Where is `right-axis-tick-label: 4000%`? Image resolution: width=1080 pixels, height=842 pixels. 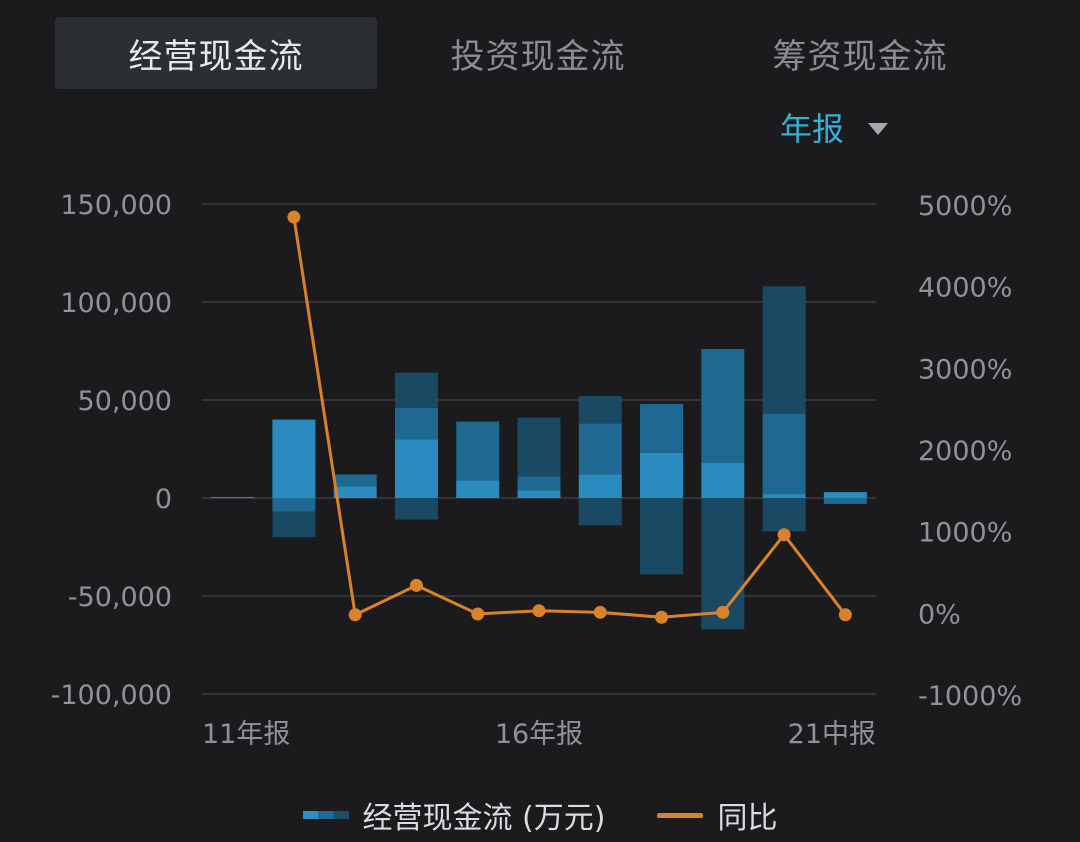
right-axis-tick-label: 4000% is located at coordinates (965, 288).